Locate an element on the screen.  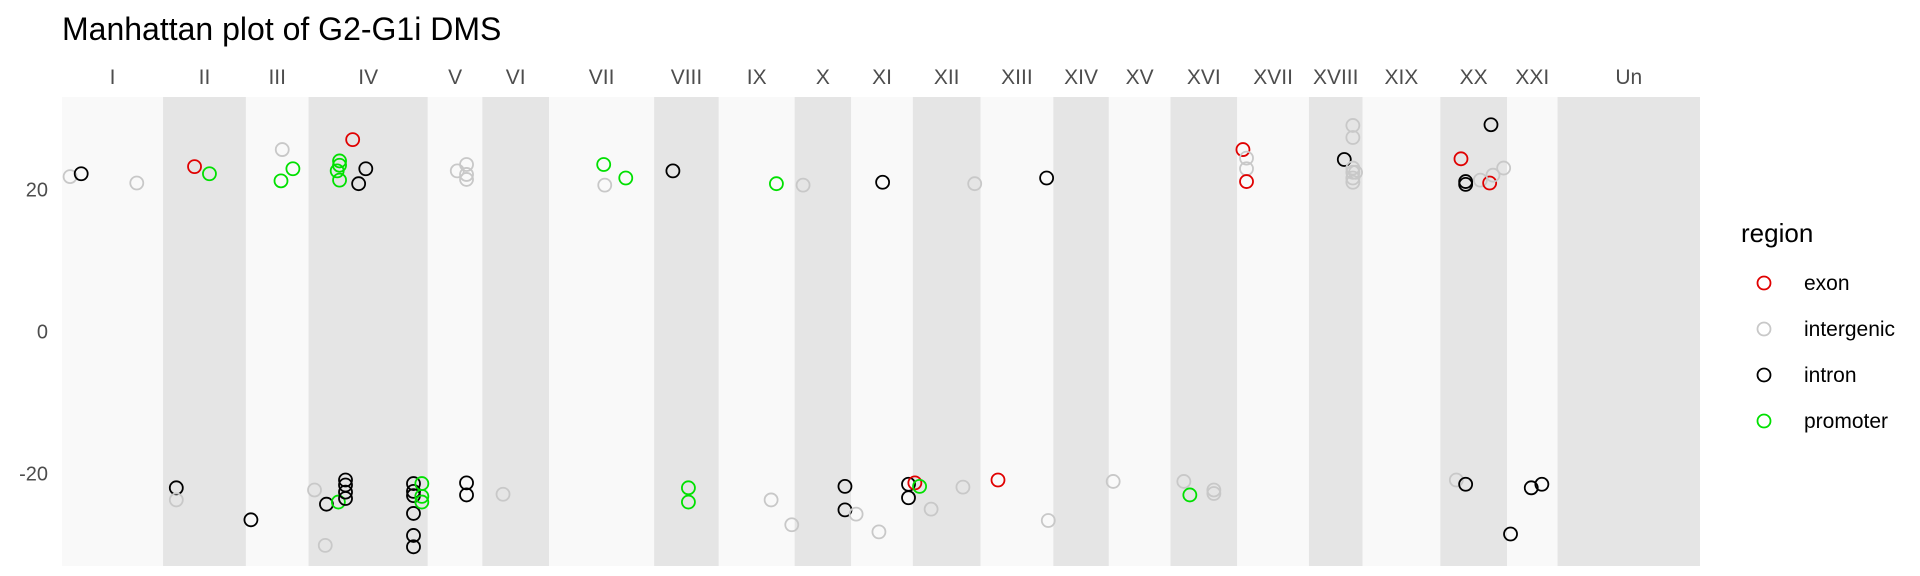
panel-bg-vii is located at coordinates (602, 331).